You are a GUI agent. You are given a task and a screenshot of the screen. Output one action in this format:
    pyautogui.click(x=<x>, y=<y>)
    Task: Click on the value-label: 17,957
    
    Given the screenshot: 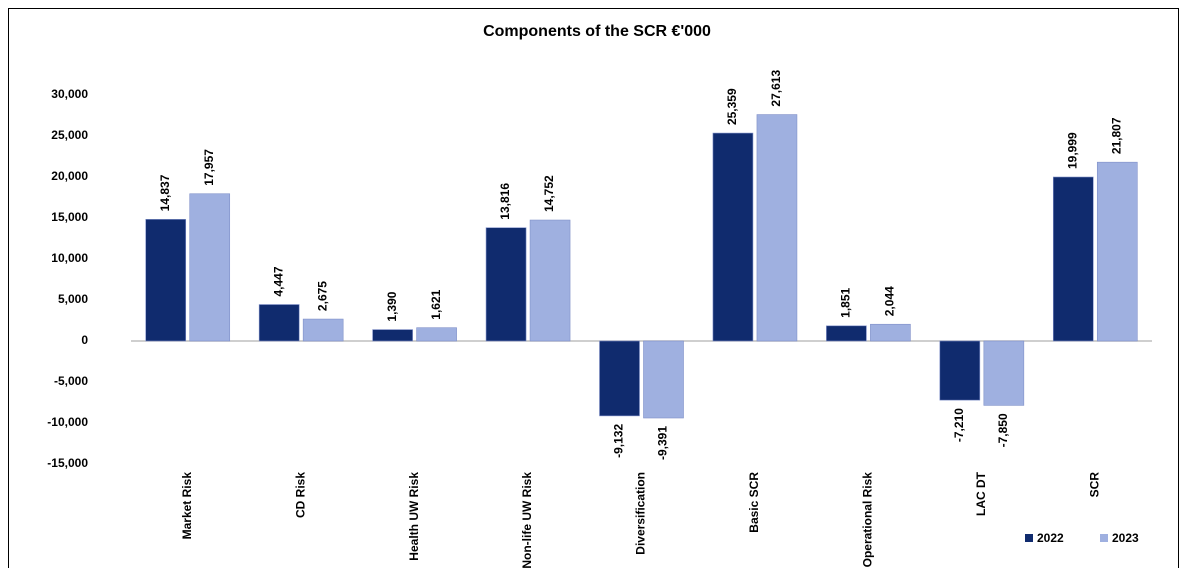 What is the action you would take?
    pyautogui.click(x=209, y=167)
    